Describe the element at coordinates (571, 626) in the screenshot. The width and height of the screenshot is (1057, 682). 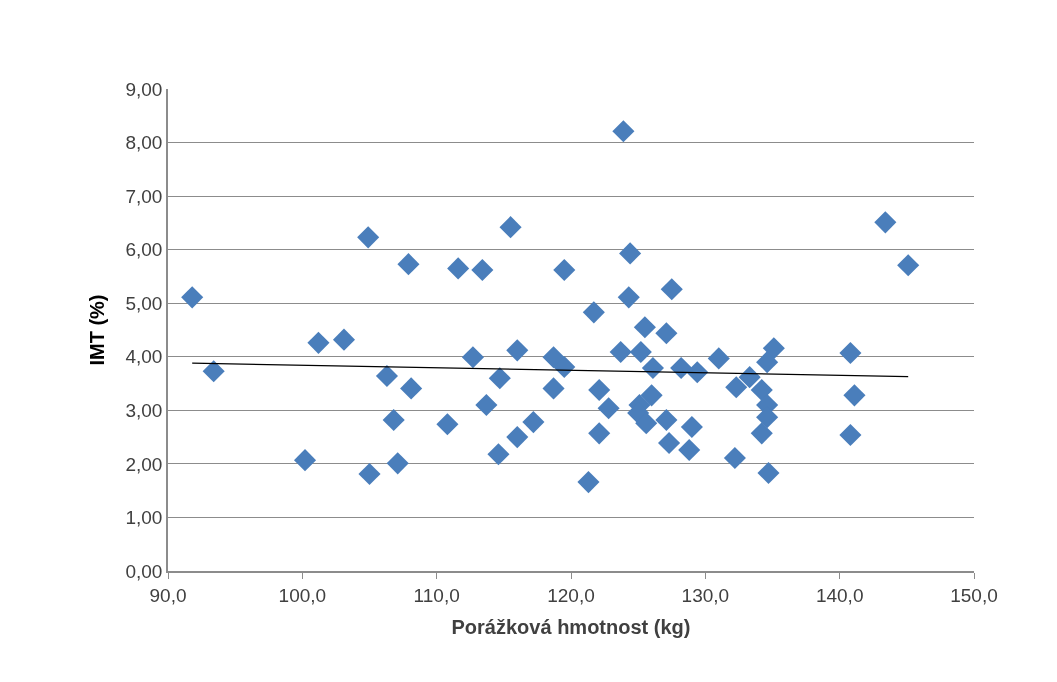
I see `x-axis-title: Porážková hmotnost (kg)` at that location.